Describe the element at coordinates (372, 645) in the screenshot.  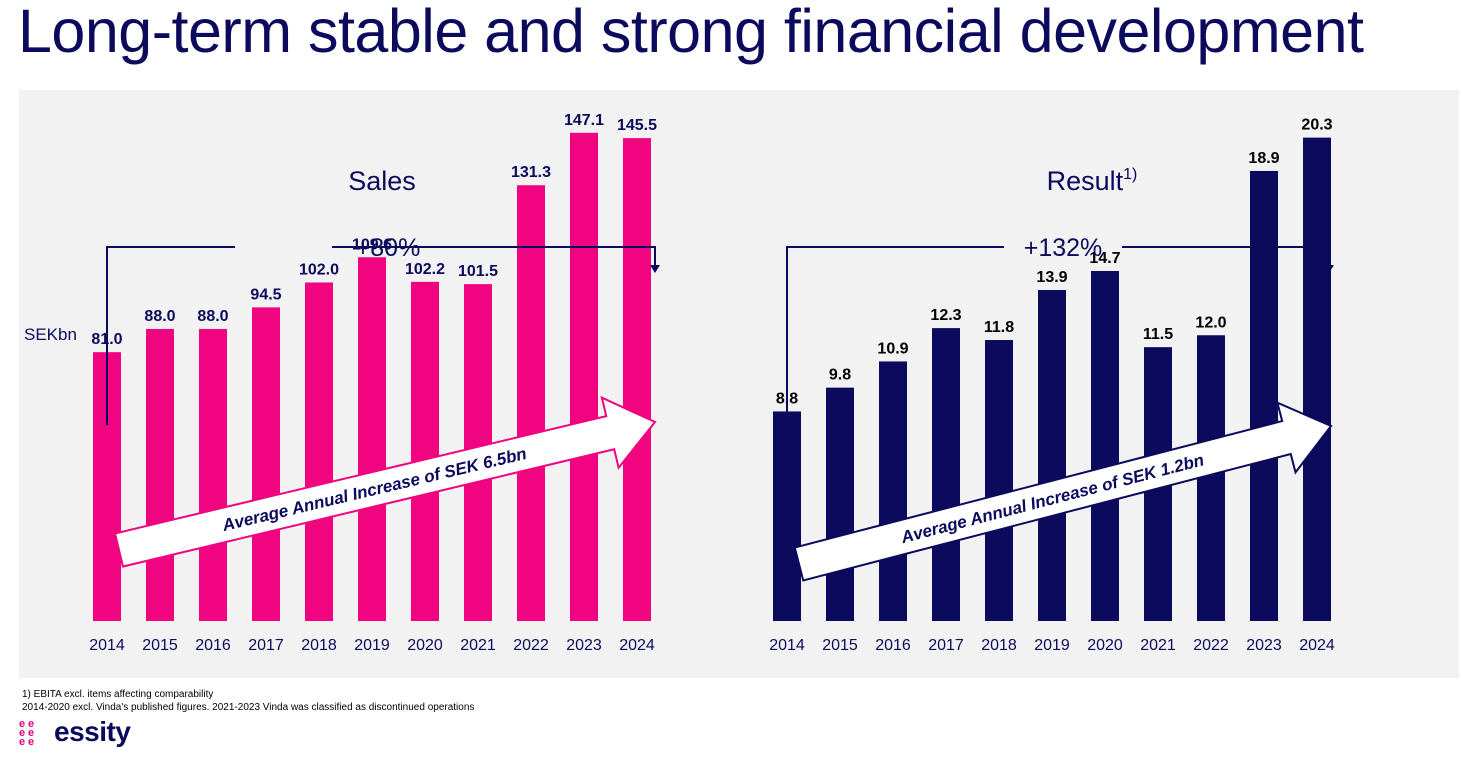
I see `sales-category-label: 2019` at that location.